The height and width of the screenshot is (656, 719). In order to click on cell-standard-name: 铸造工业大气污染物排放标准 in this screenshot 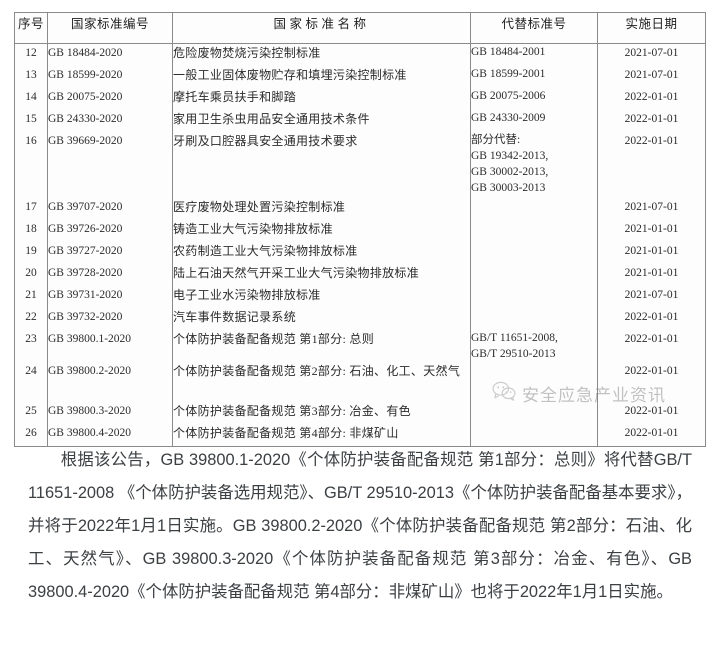, I will do `click(321, 231)`.